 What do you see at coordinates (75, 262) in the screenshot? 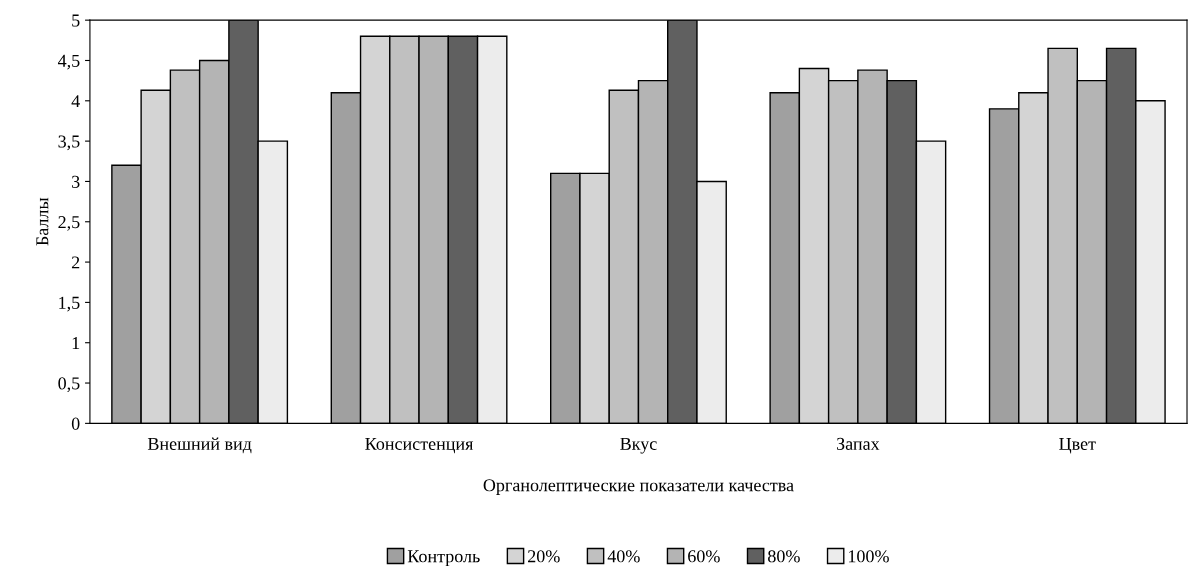
I see `y-tick-label: 2` at bounding box center [75, 262].